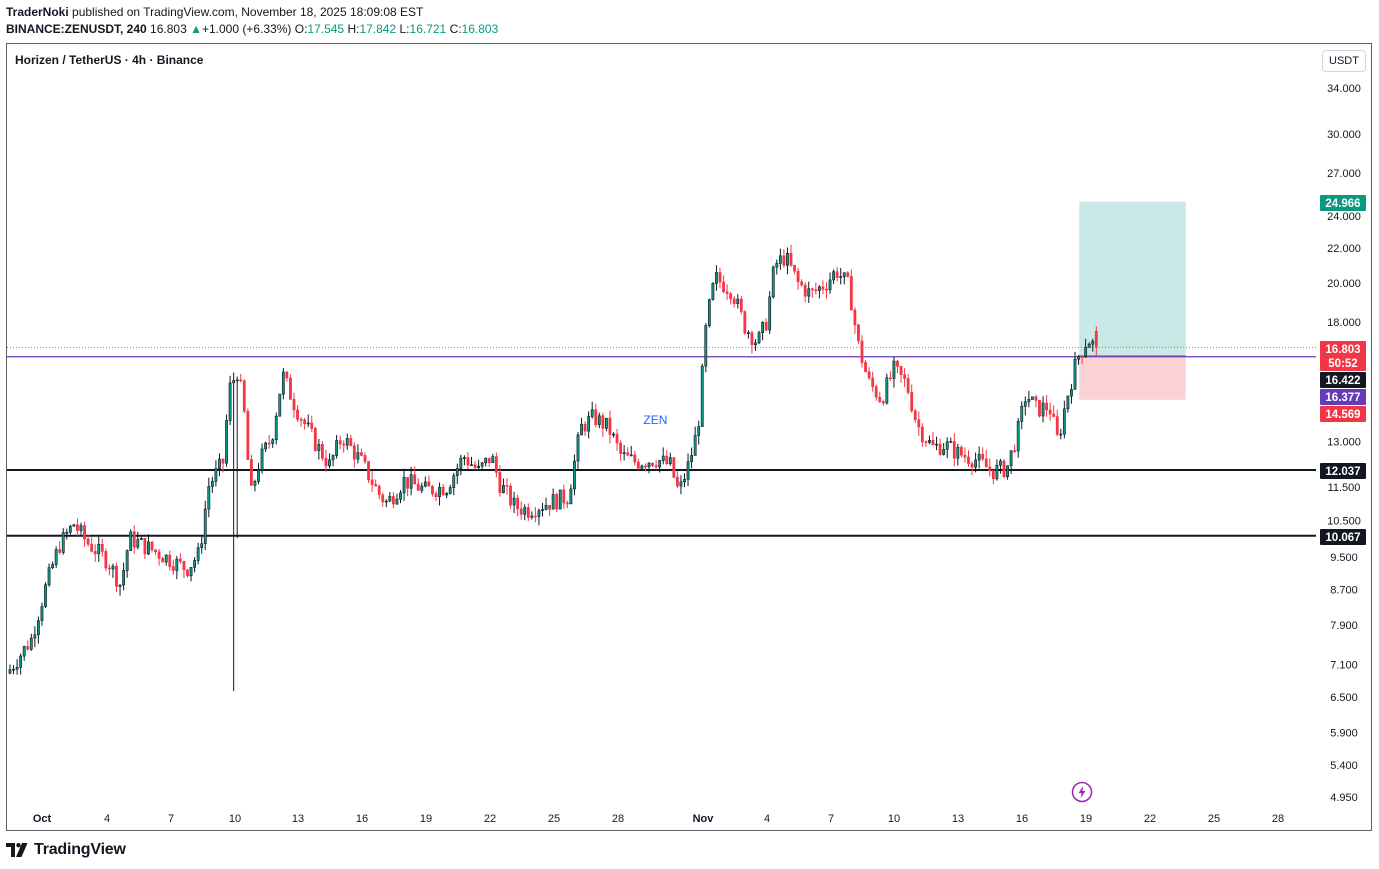  What do you see at coordinates (1342, 204) in the screenshot?
I see `svg-text: 24.966` at bounding box center [1342, 204].